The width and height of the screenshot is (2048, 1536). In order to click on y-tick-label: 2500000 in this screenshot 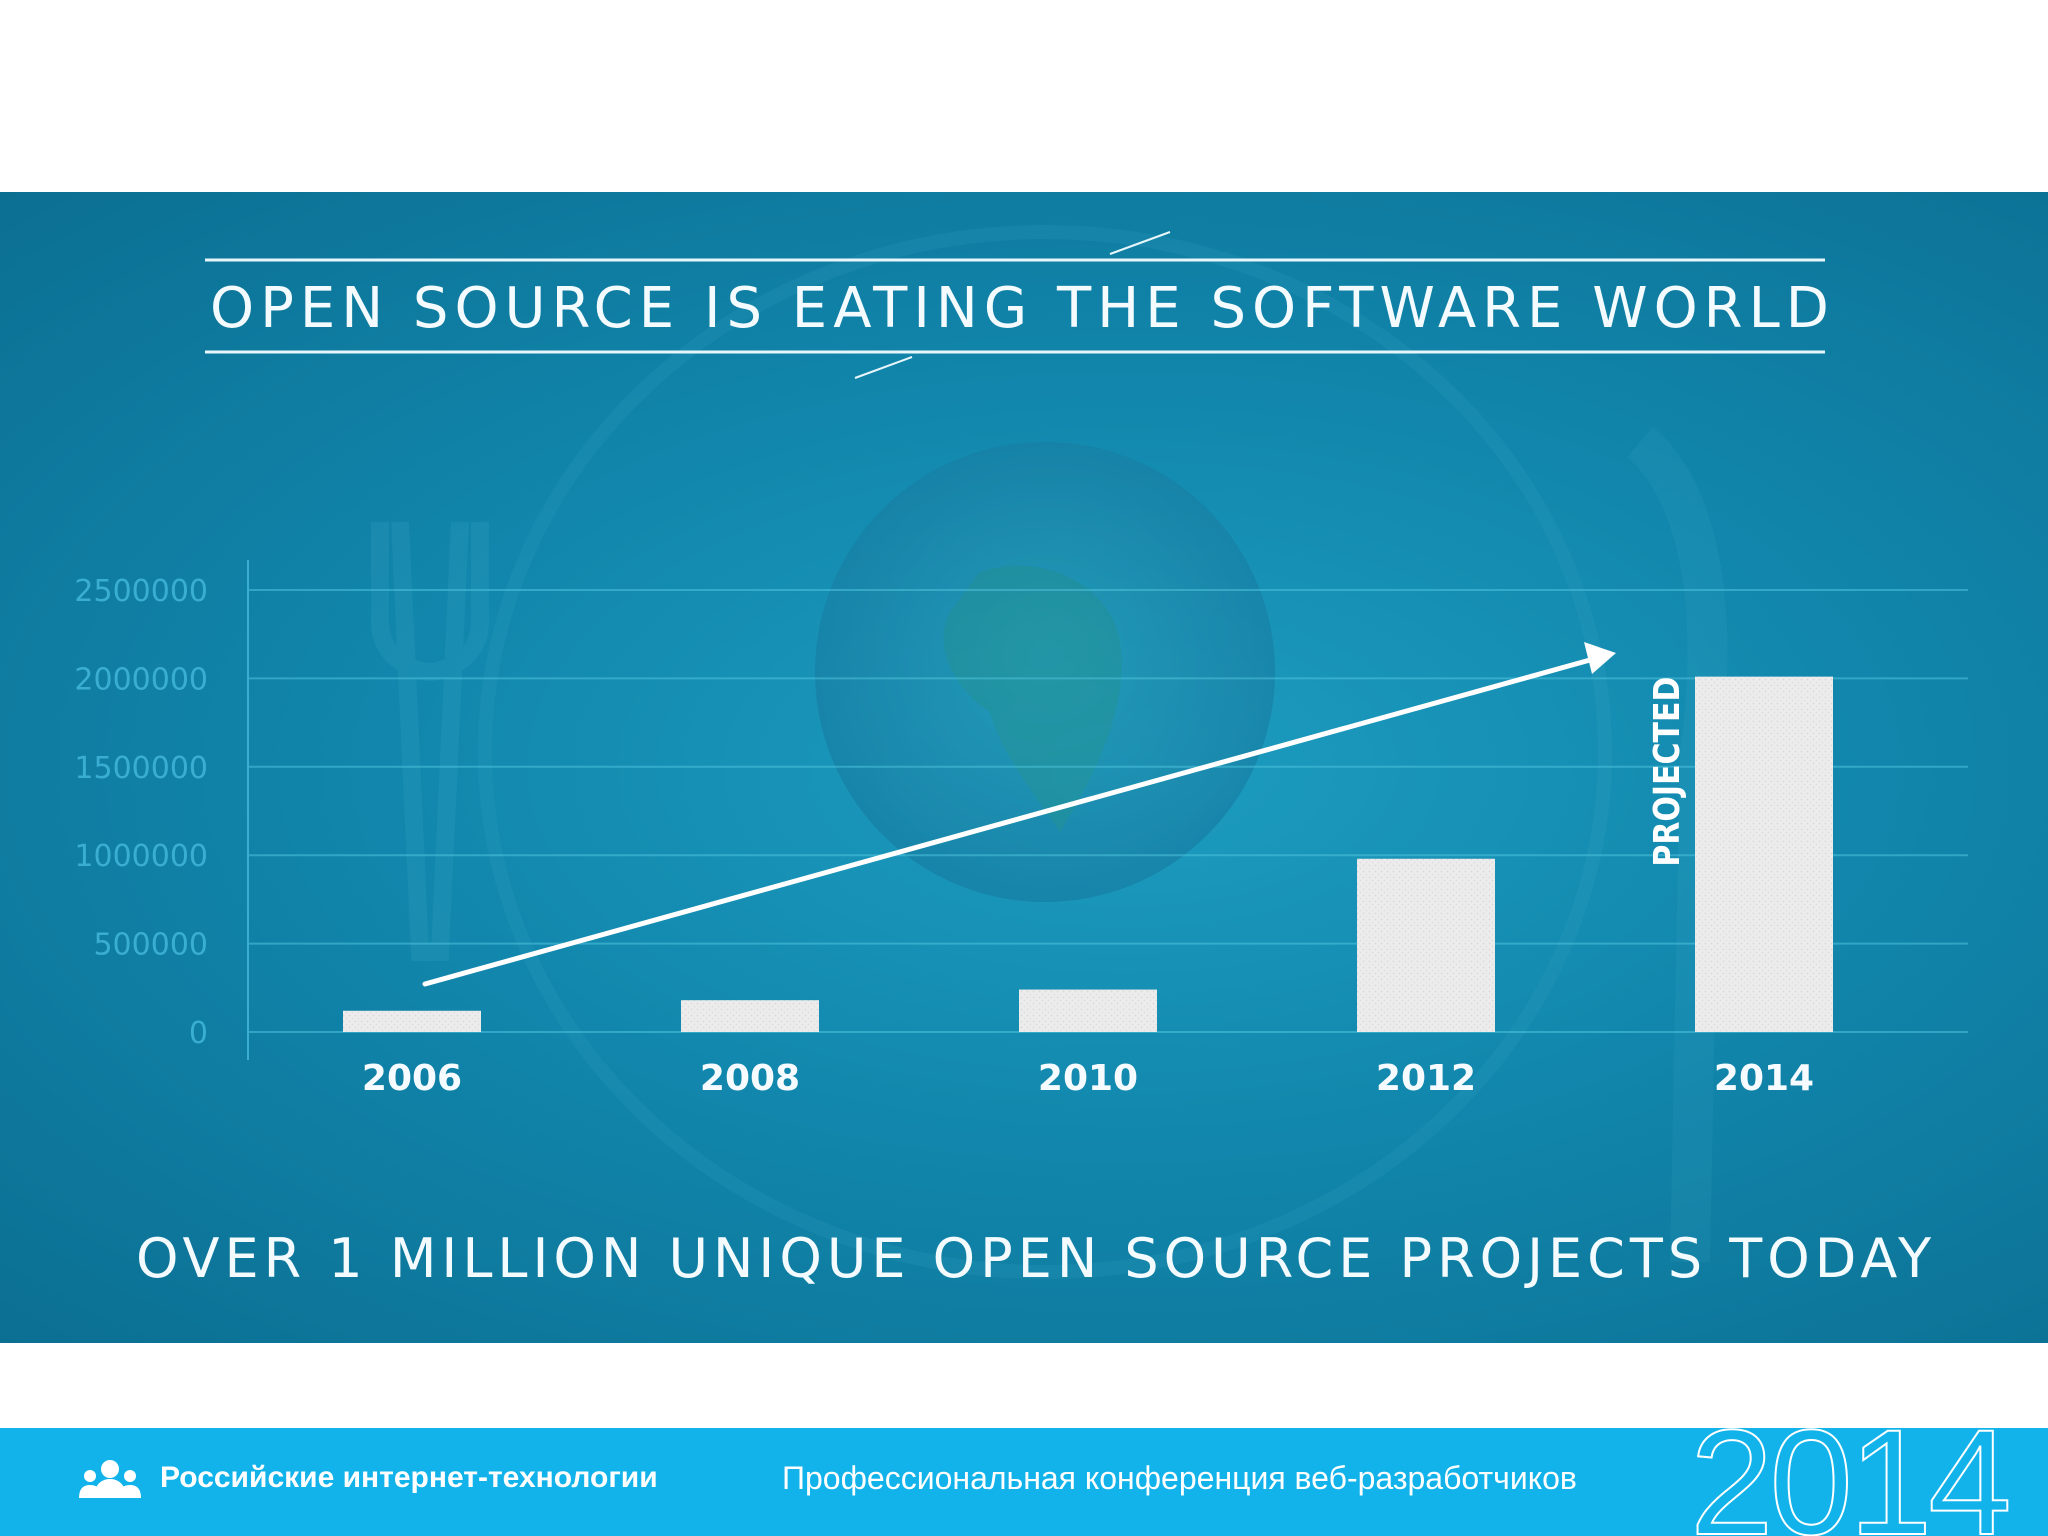, I will do `click(141, 591)`.